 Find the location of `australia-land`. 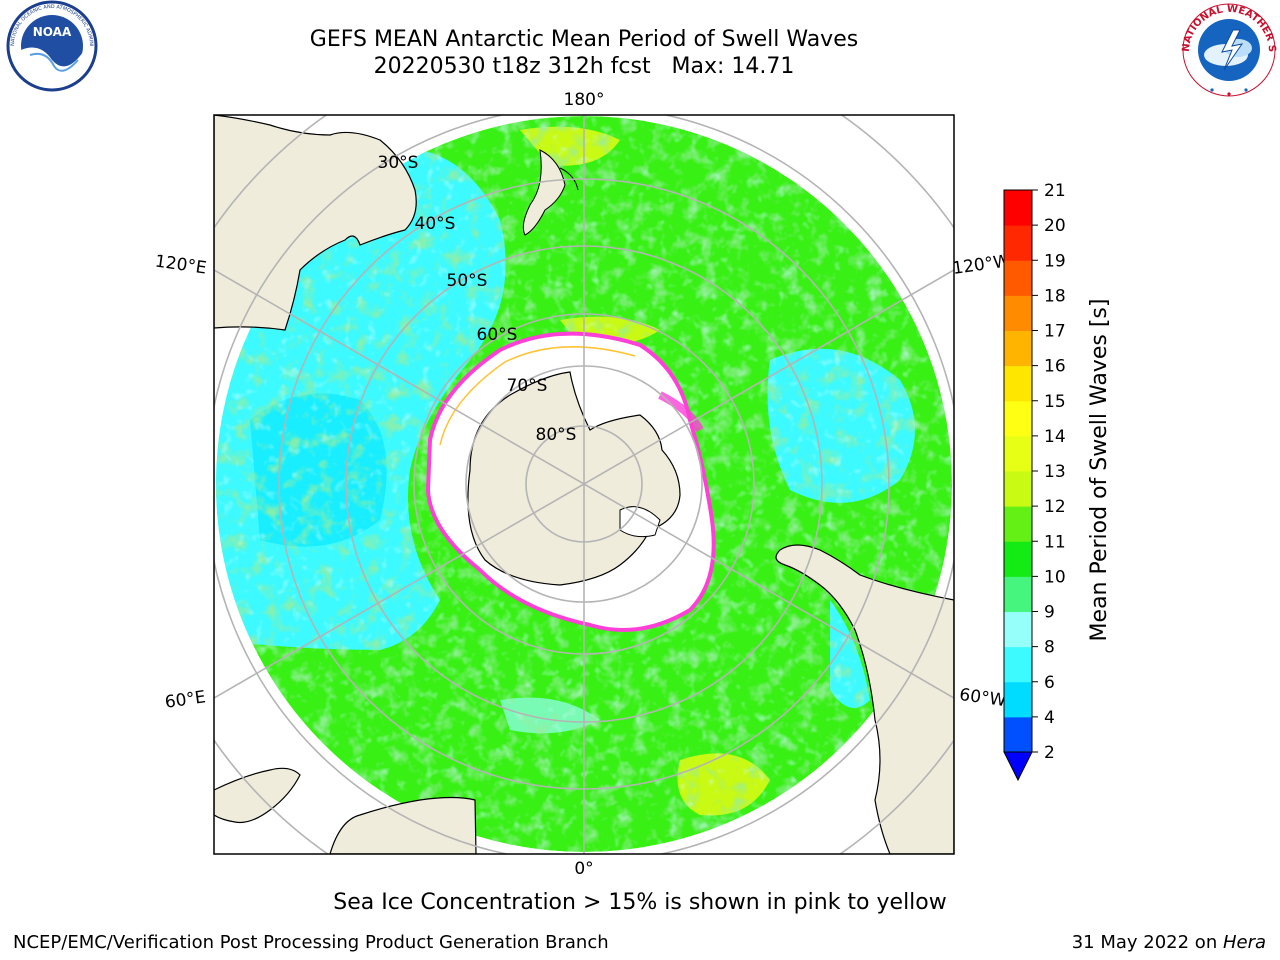

australia-land is located at coordinates (315, 223).